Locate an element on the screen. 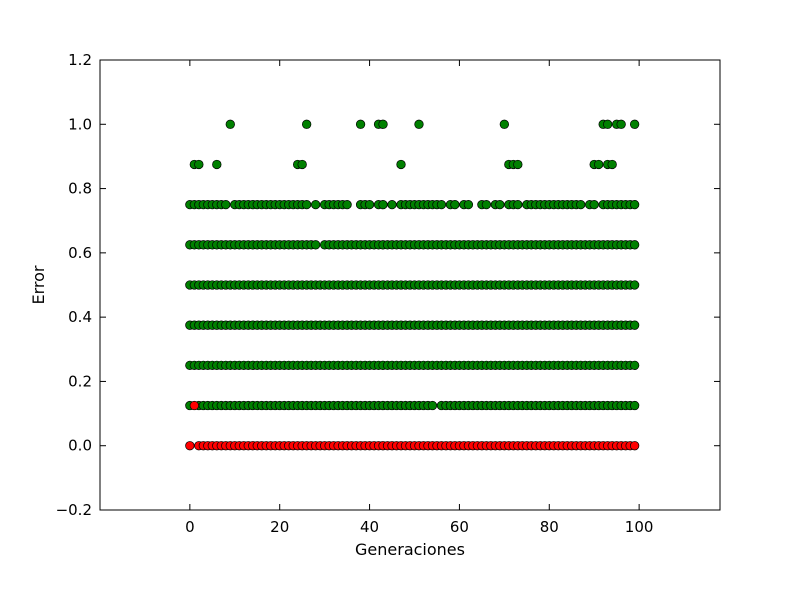 The width and height of the screenshot is (800, 600). x-tick-label: 80 is located at coordinates (549, 527).